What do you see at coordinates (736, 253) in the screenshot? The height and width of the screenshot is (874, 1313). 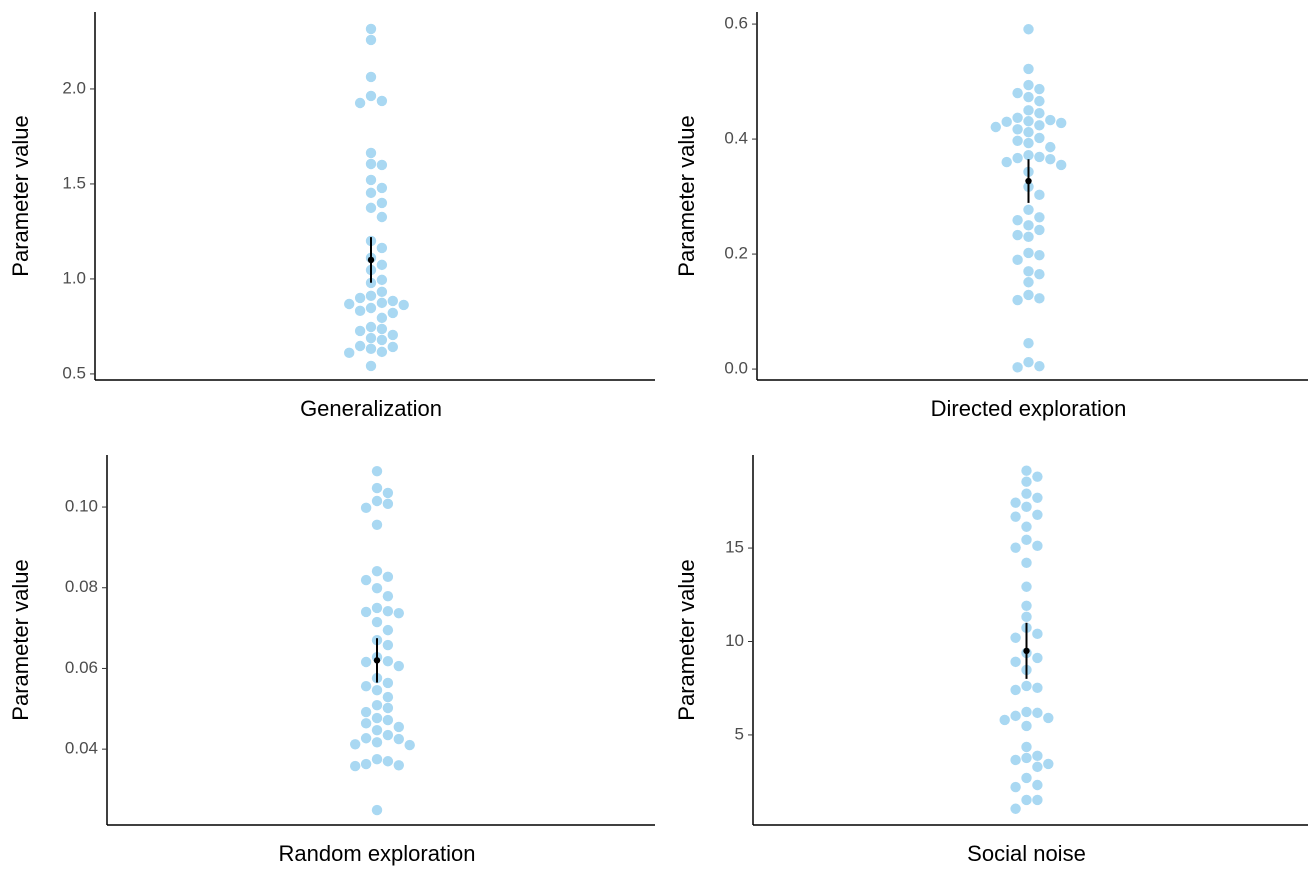 I see `y-tick-label: 0.2` at bounding box center [736, 253].